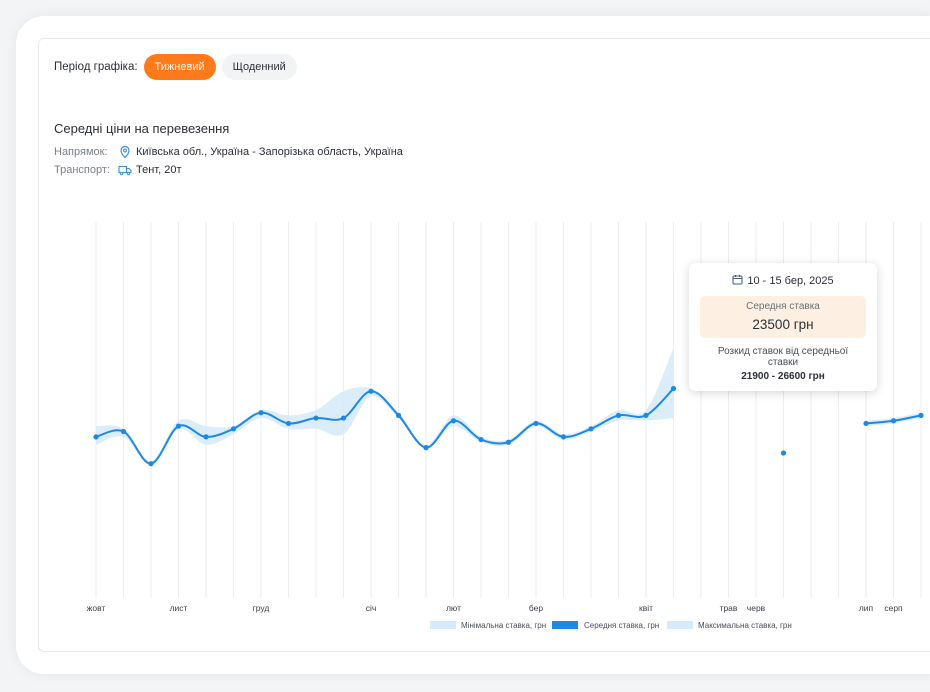 The height and width of the screenshot is (692, 930). I want to click on x-tick-label: лют, so click(453, 608).